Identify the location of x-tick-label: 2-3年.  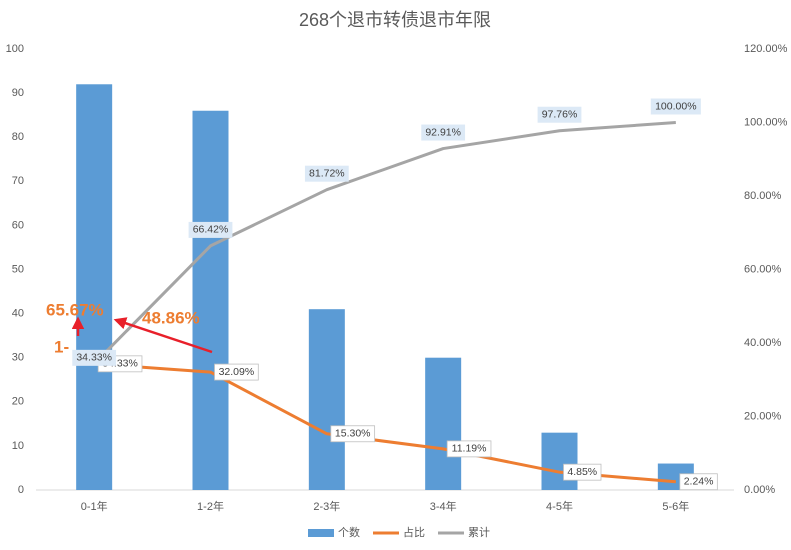
(326, 506).